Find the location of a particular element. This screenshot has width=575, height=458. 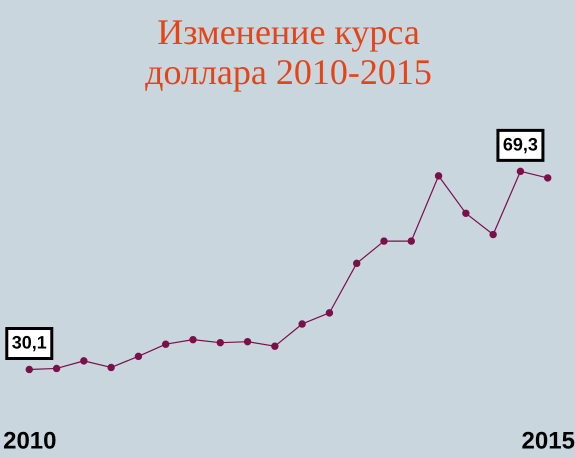

data-label: 30,1 is located at coordinates (29, 342).